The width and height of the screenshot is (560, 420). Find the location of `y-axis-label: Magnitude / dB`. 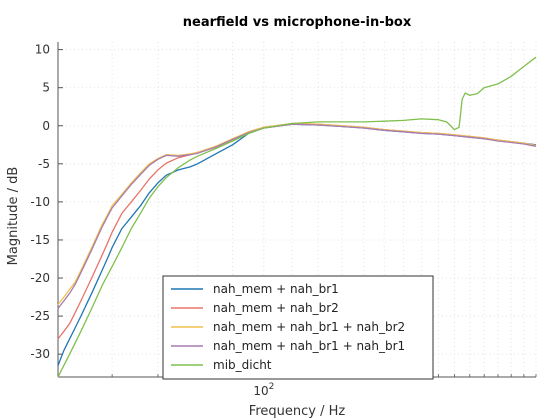

y-axis-label: Magnitude / dB is located at coordinates (13, 216).